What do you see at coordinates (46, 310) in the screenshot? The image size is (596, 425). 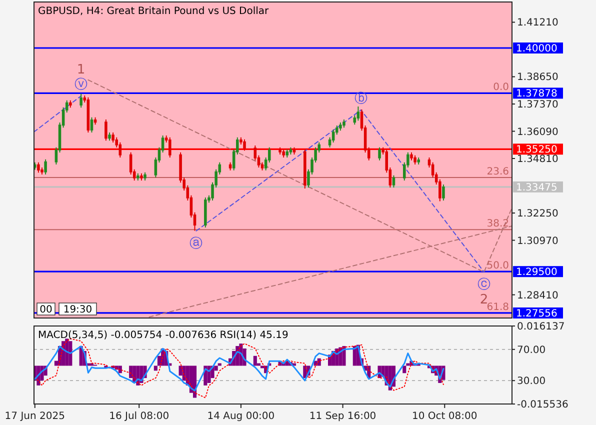 I see `annotation: 00` at bounding box center [46, 310].